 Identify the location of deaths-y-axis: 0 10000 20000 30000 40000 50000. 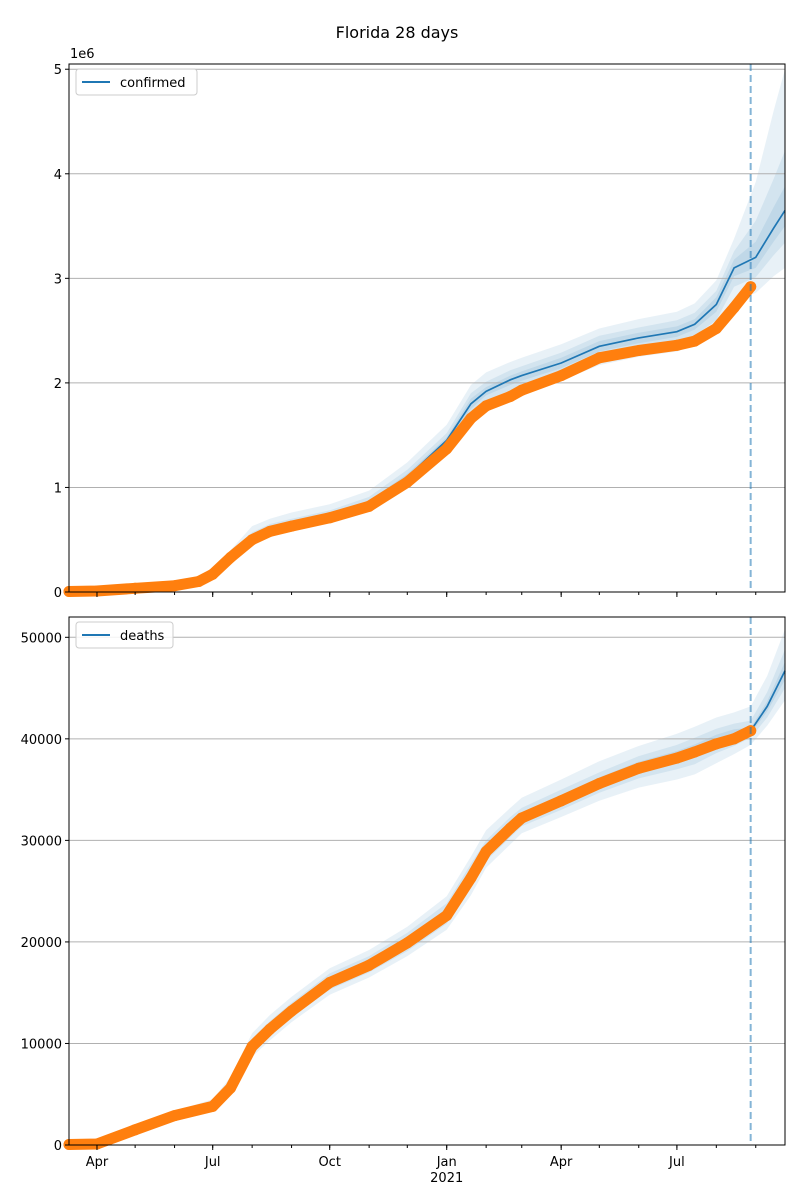
(45, 892).